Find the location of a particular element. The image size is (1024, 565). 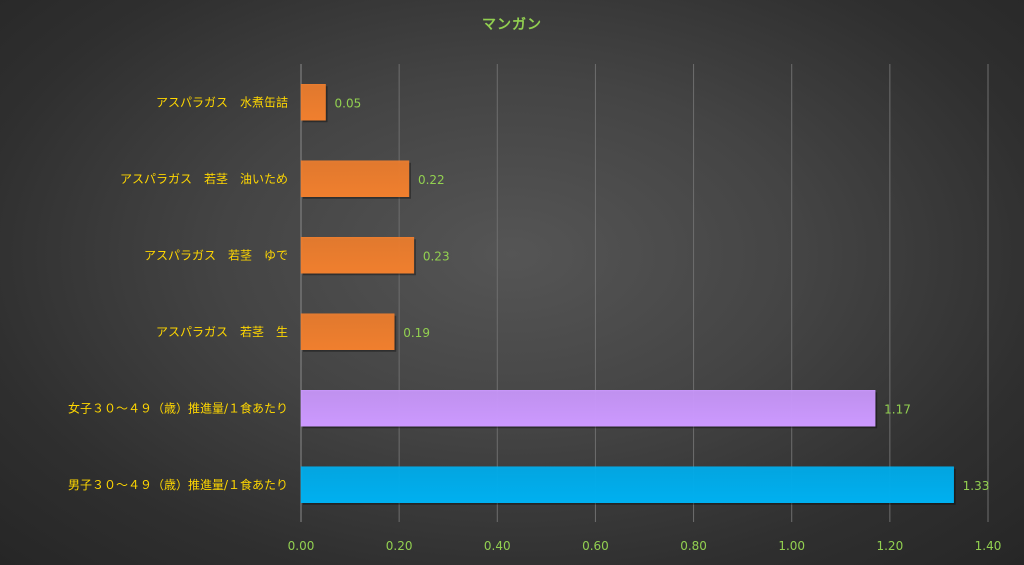

data-label: 0.05 is located at coordinates (348, 103).